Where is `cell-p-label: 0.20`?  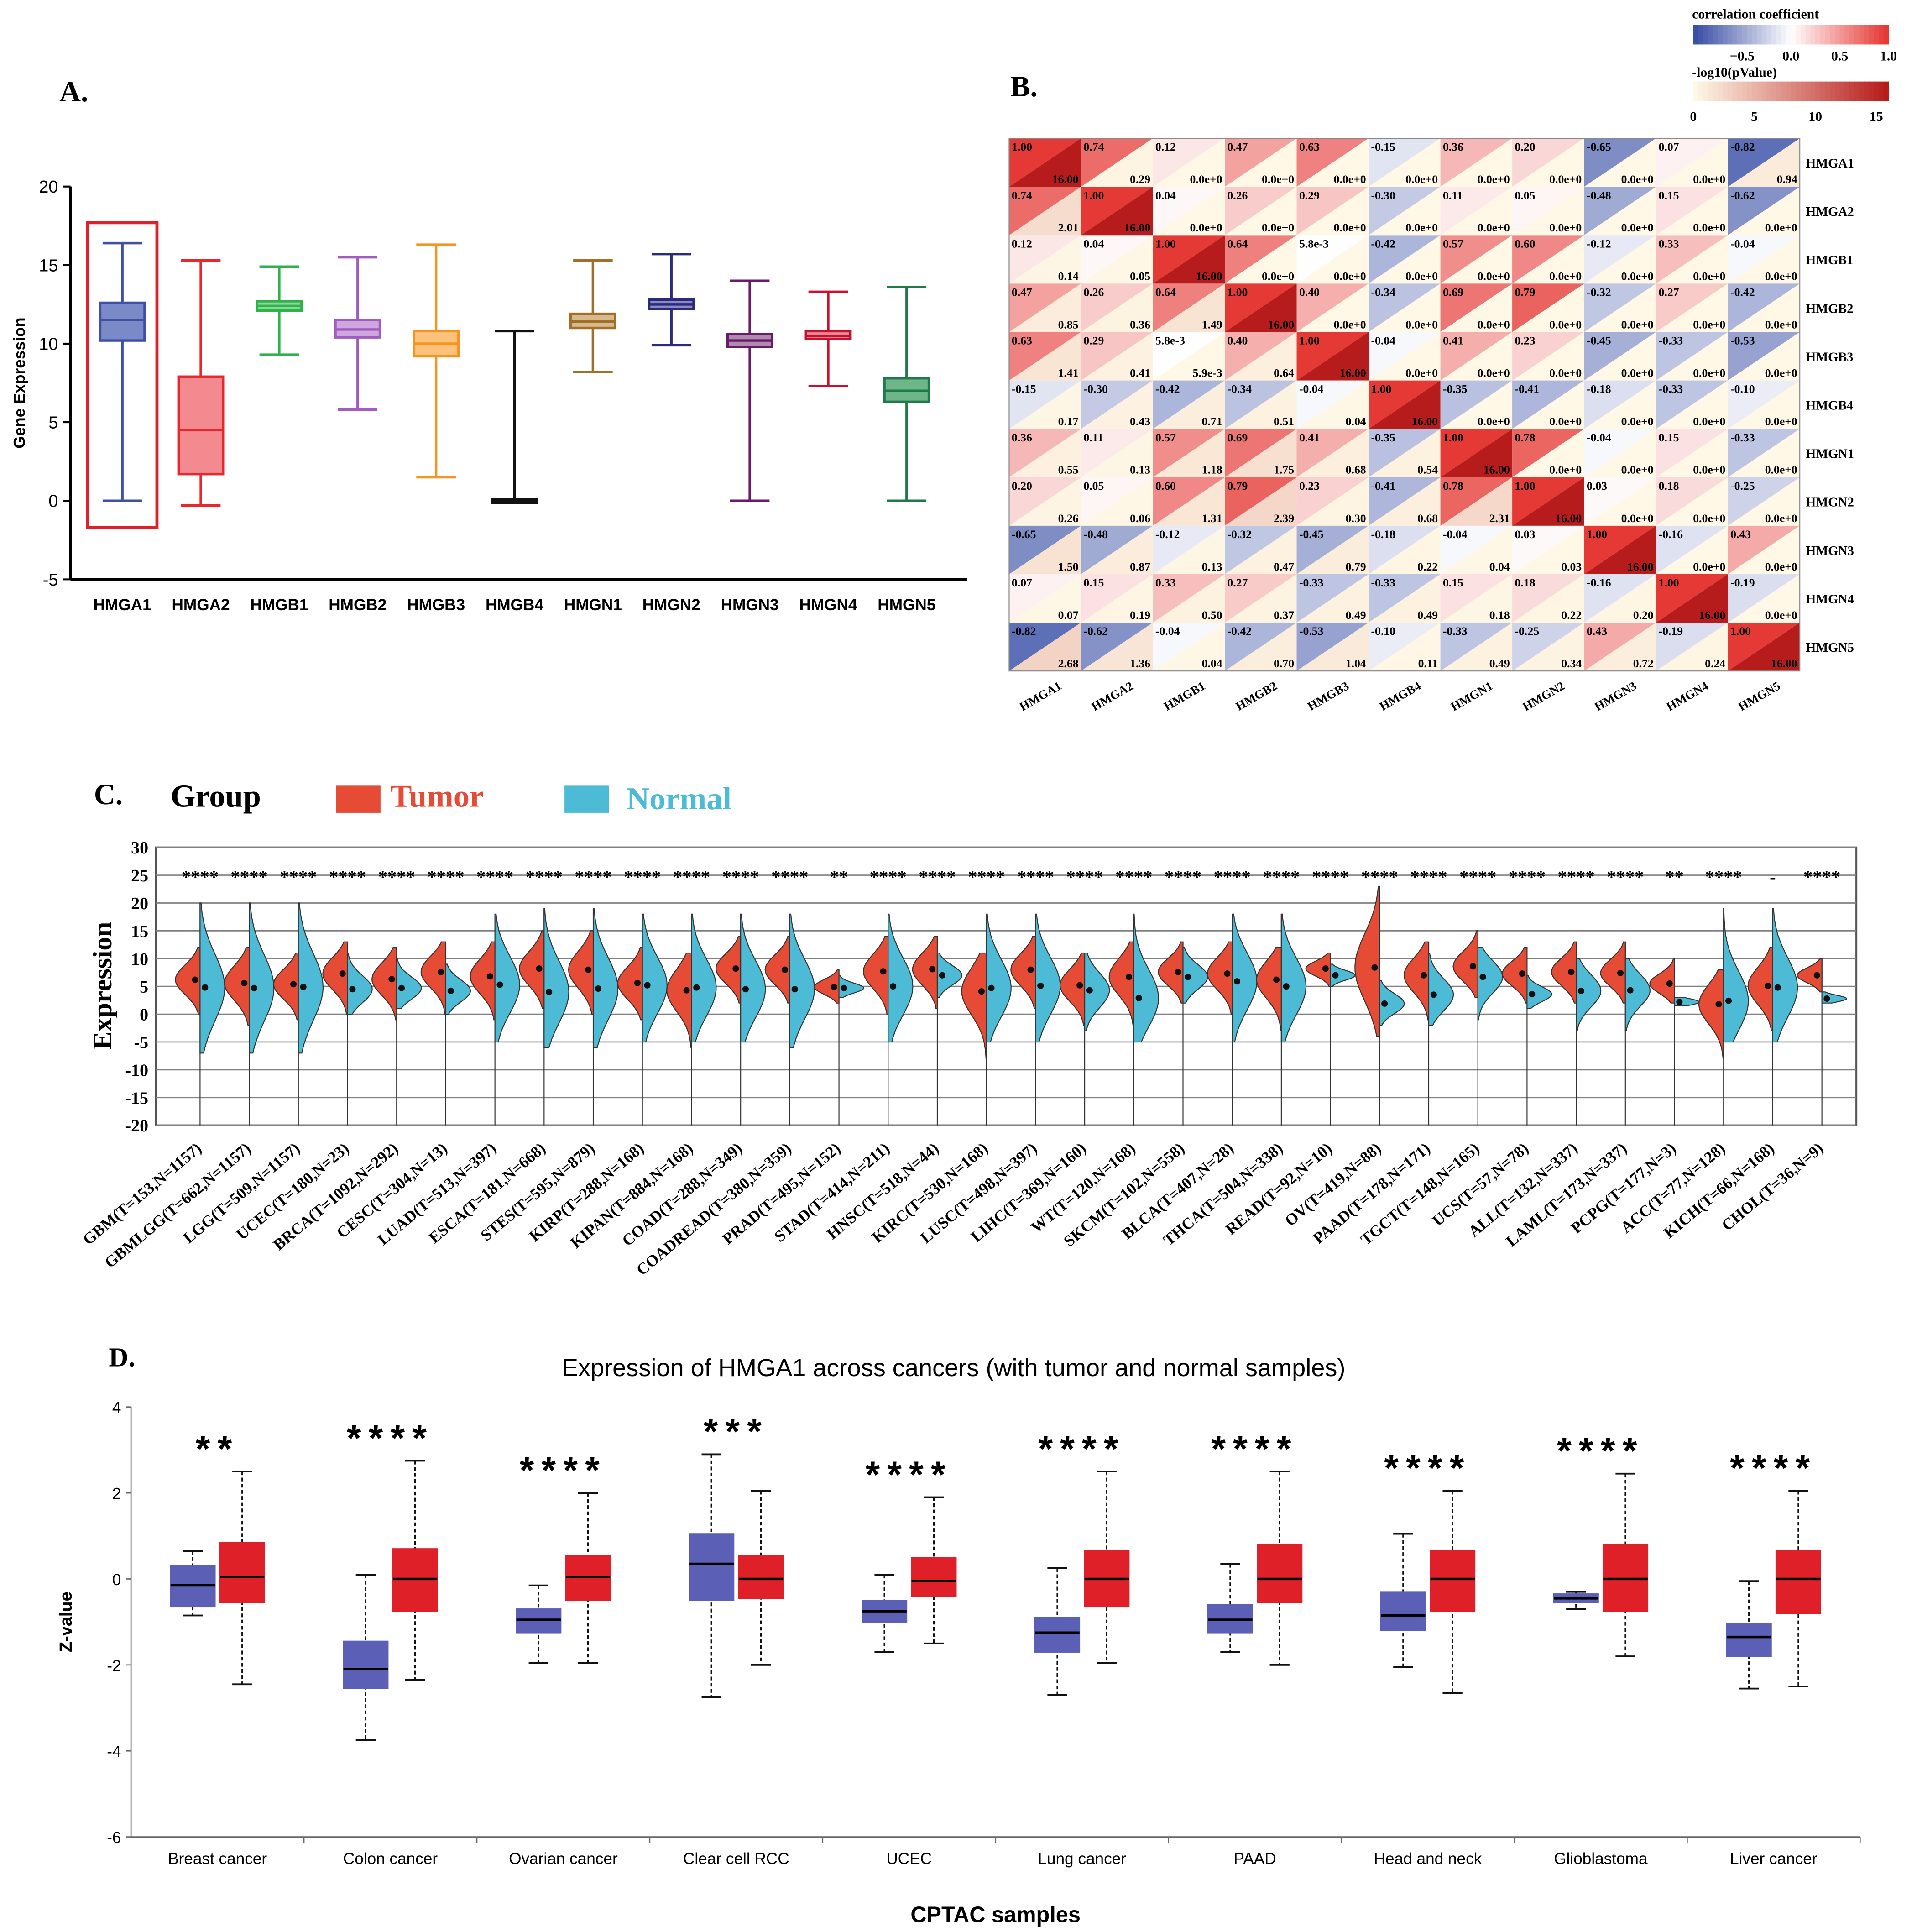 cell-p-label: 0.20 is located at coordinates (1643, 615).